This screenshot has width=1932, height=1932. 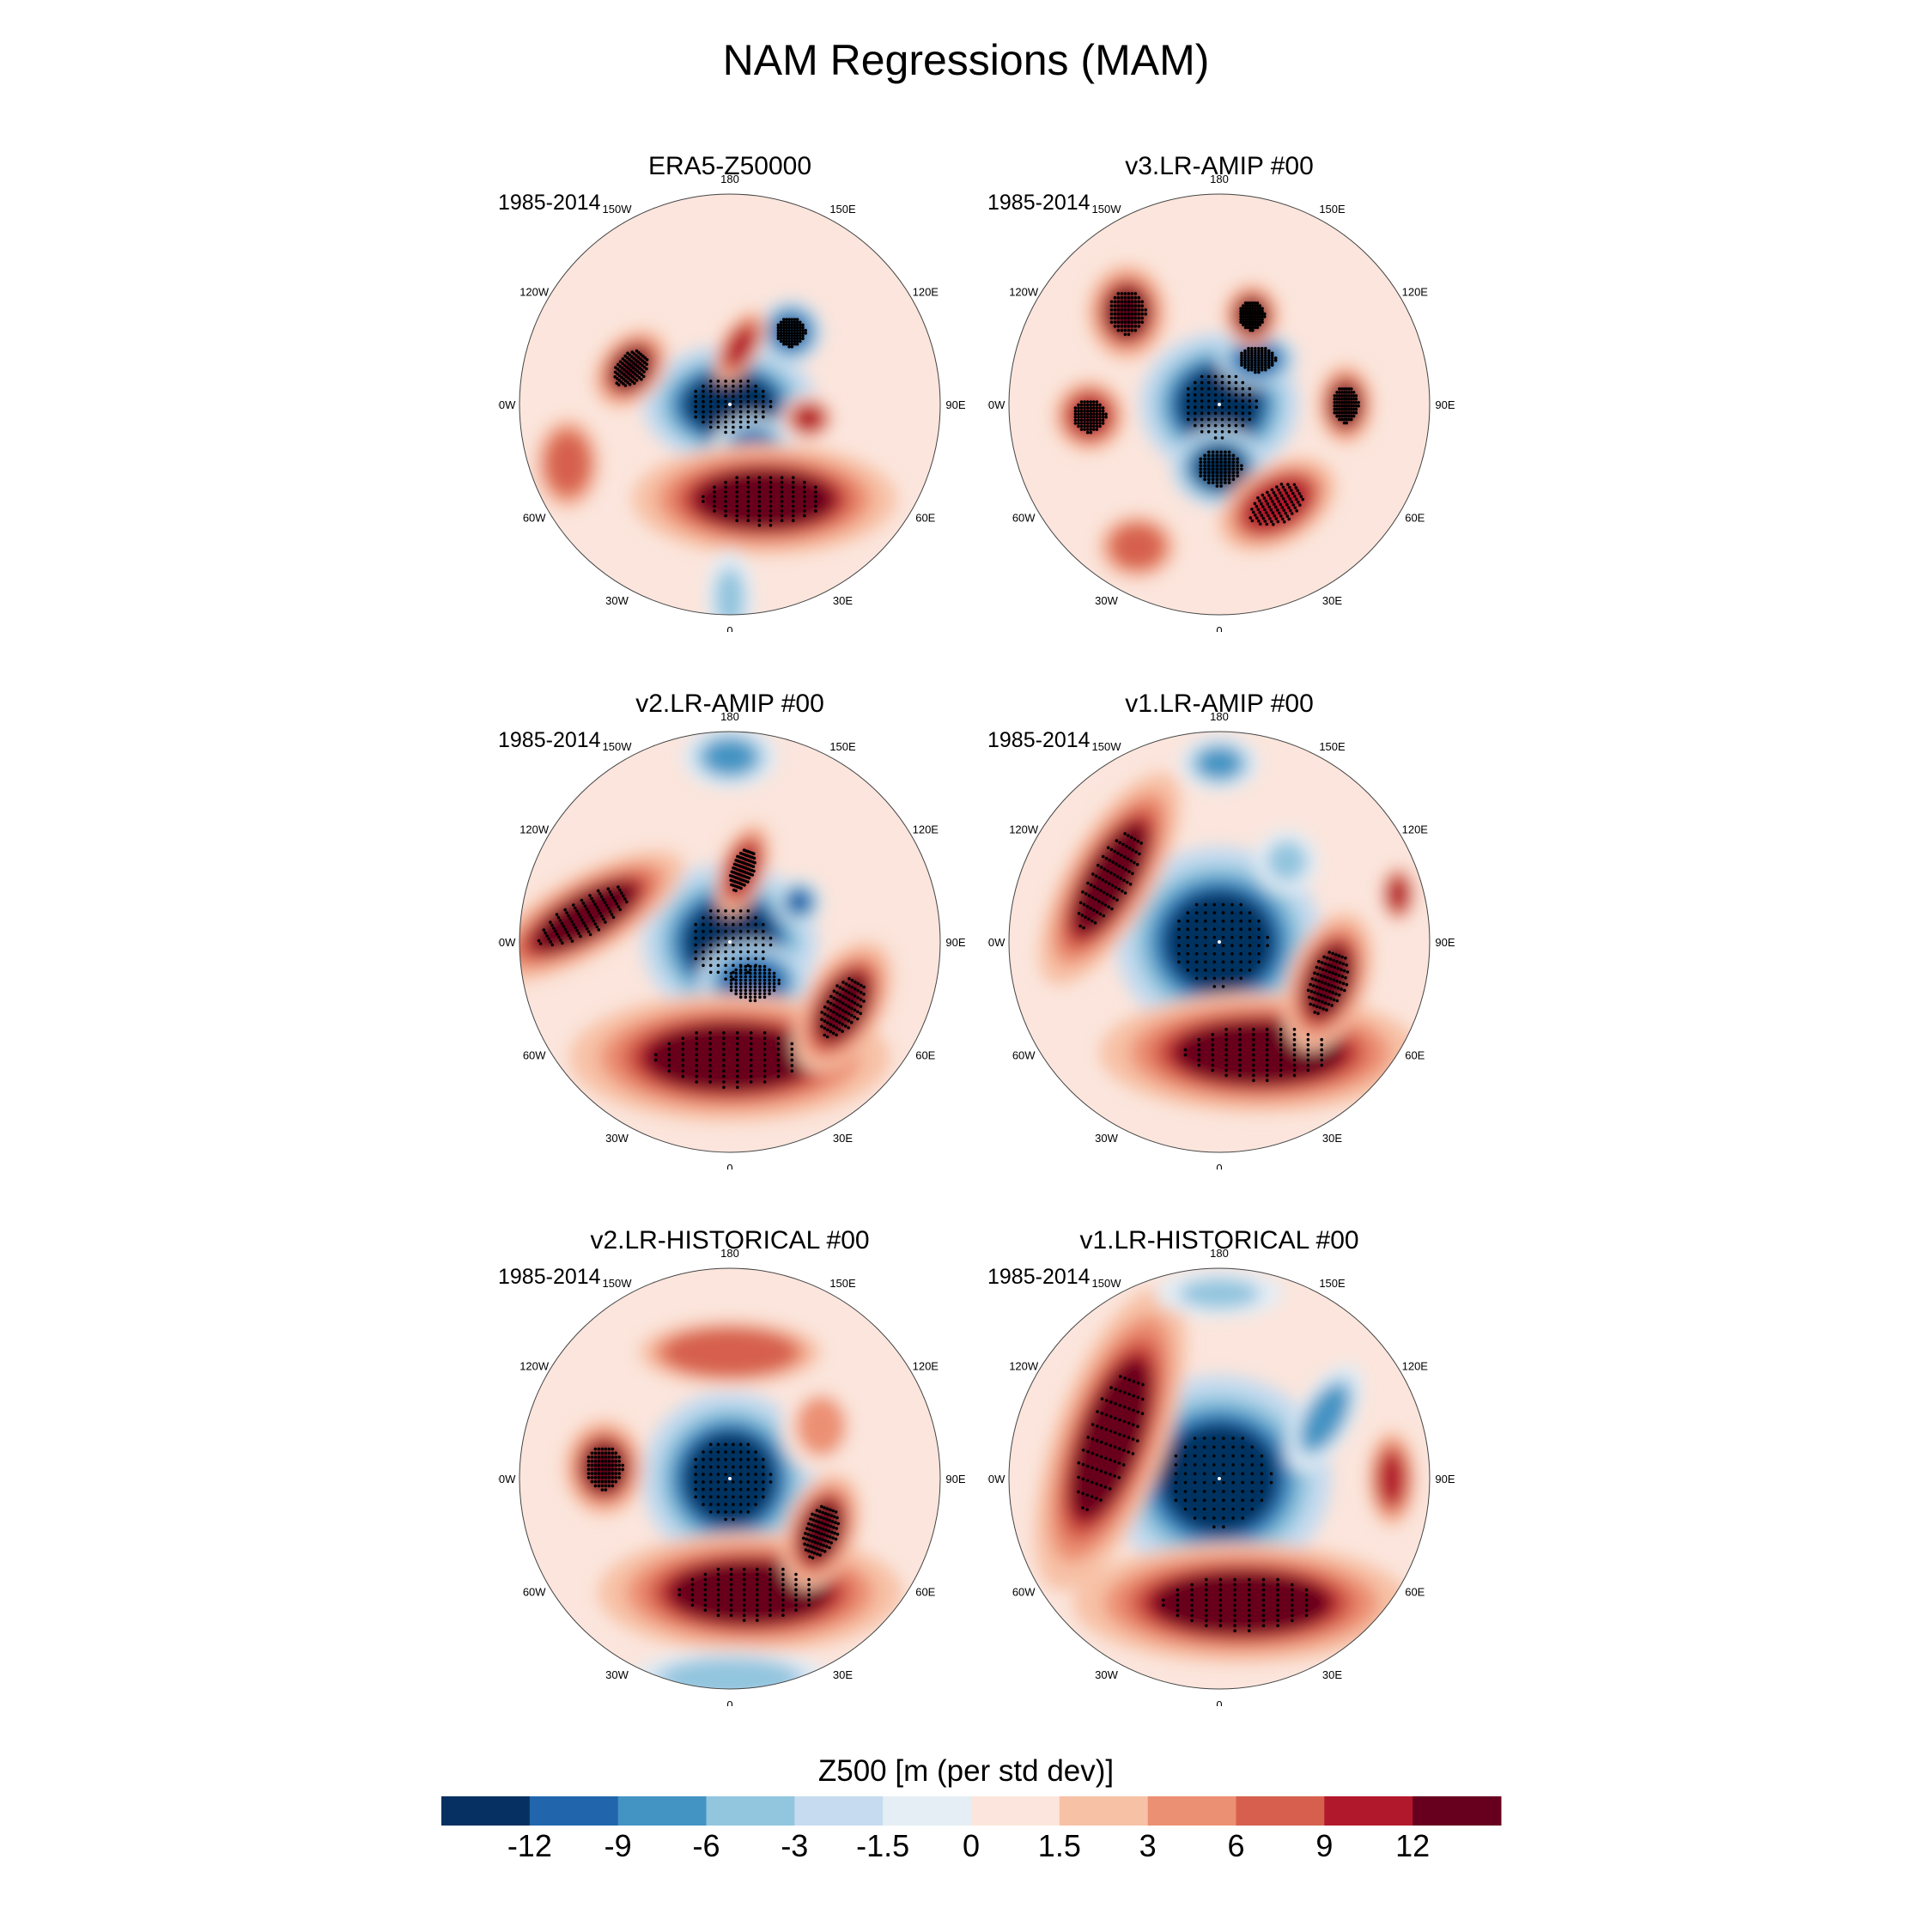 I want to click on longitude-label: 30W, so click(x=1107, y=1675).